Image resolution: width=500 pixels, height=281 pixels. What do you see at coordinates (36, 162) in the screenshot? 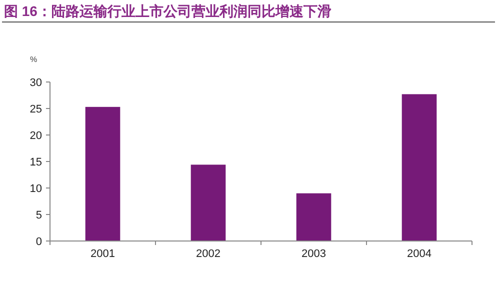
I see `y-tick-label: 15` at bounding box center [36, 162].